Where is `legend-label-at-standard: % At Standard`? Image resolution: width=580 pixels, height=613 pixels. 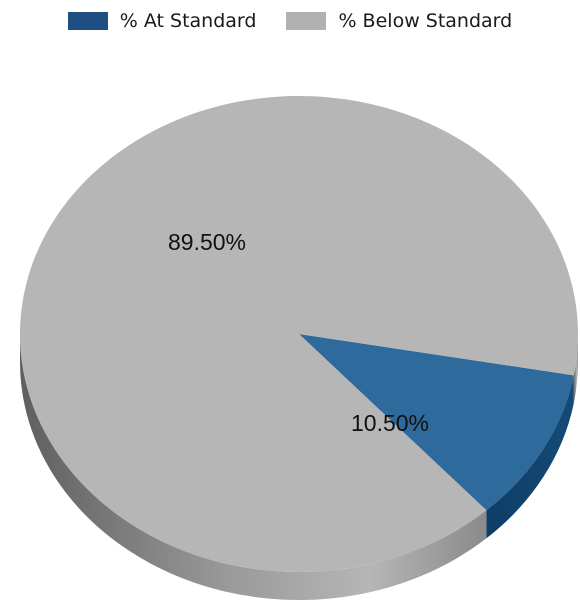 legend-label-at-standard: % At Standard is located at coordinates (188, 21).